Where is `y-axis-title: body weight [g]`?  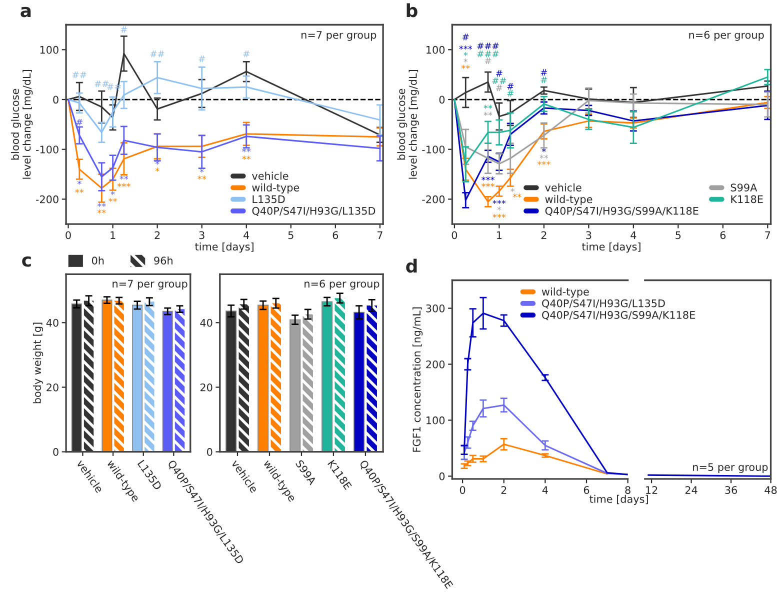 y-axis-title: body weight [g] is located at coordinates (38, 363).